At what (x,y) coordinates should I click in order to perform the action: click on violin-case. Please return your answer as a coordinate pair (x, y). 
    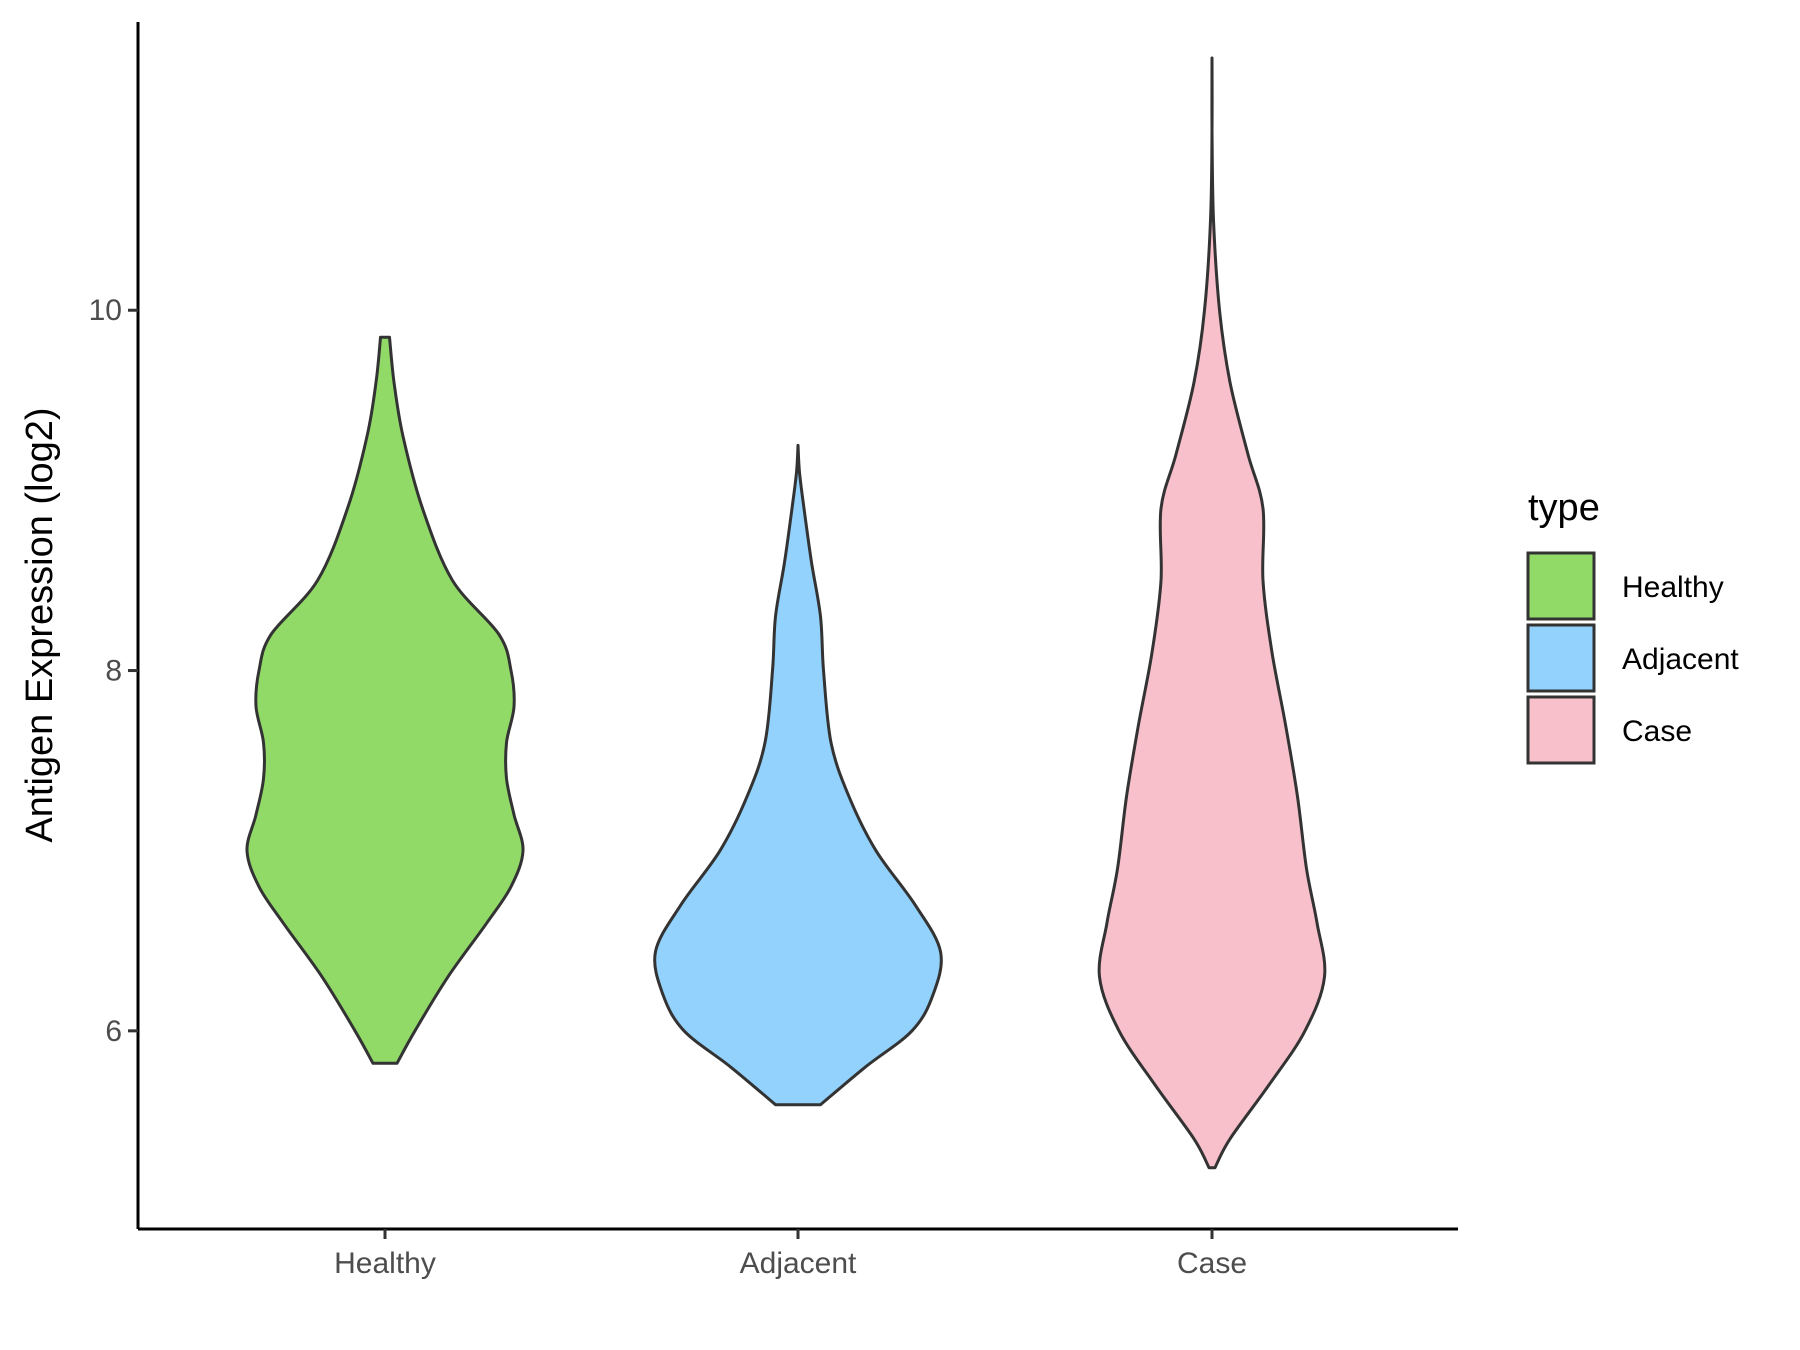
    Looking at the image, I should click on (1212, 613).